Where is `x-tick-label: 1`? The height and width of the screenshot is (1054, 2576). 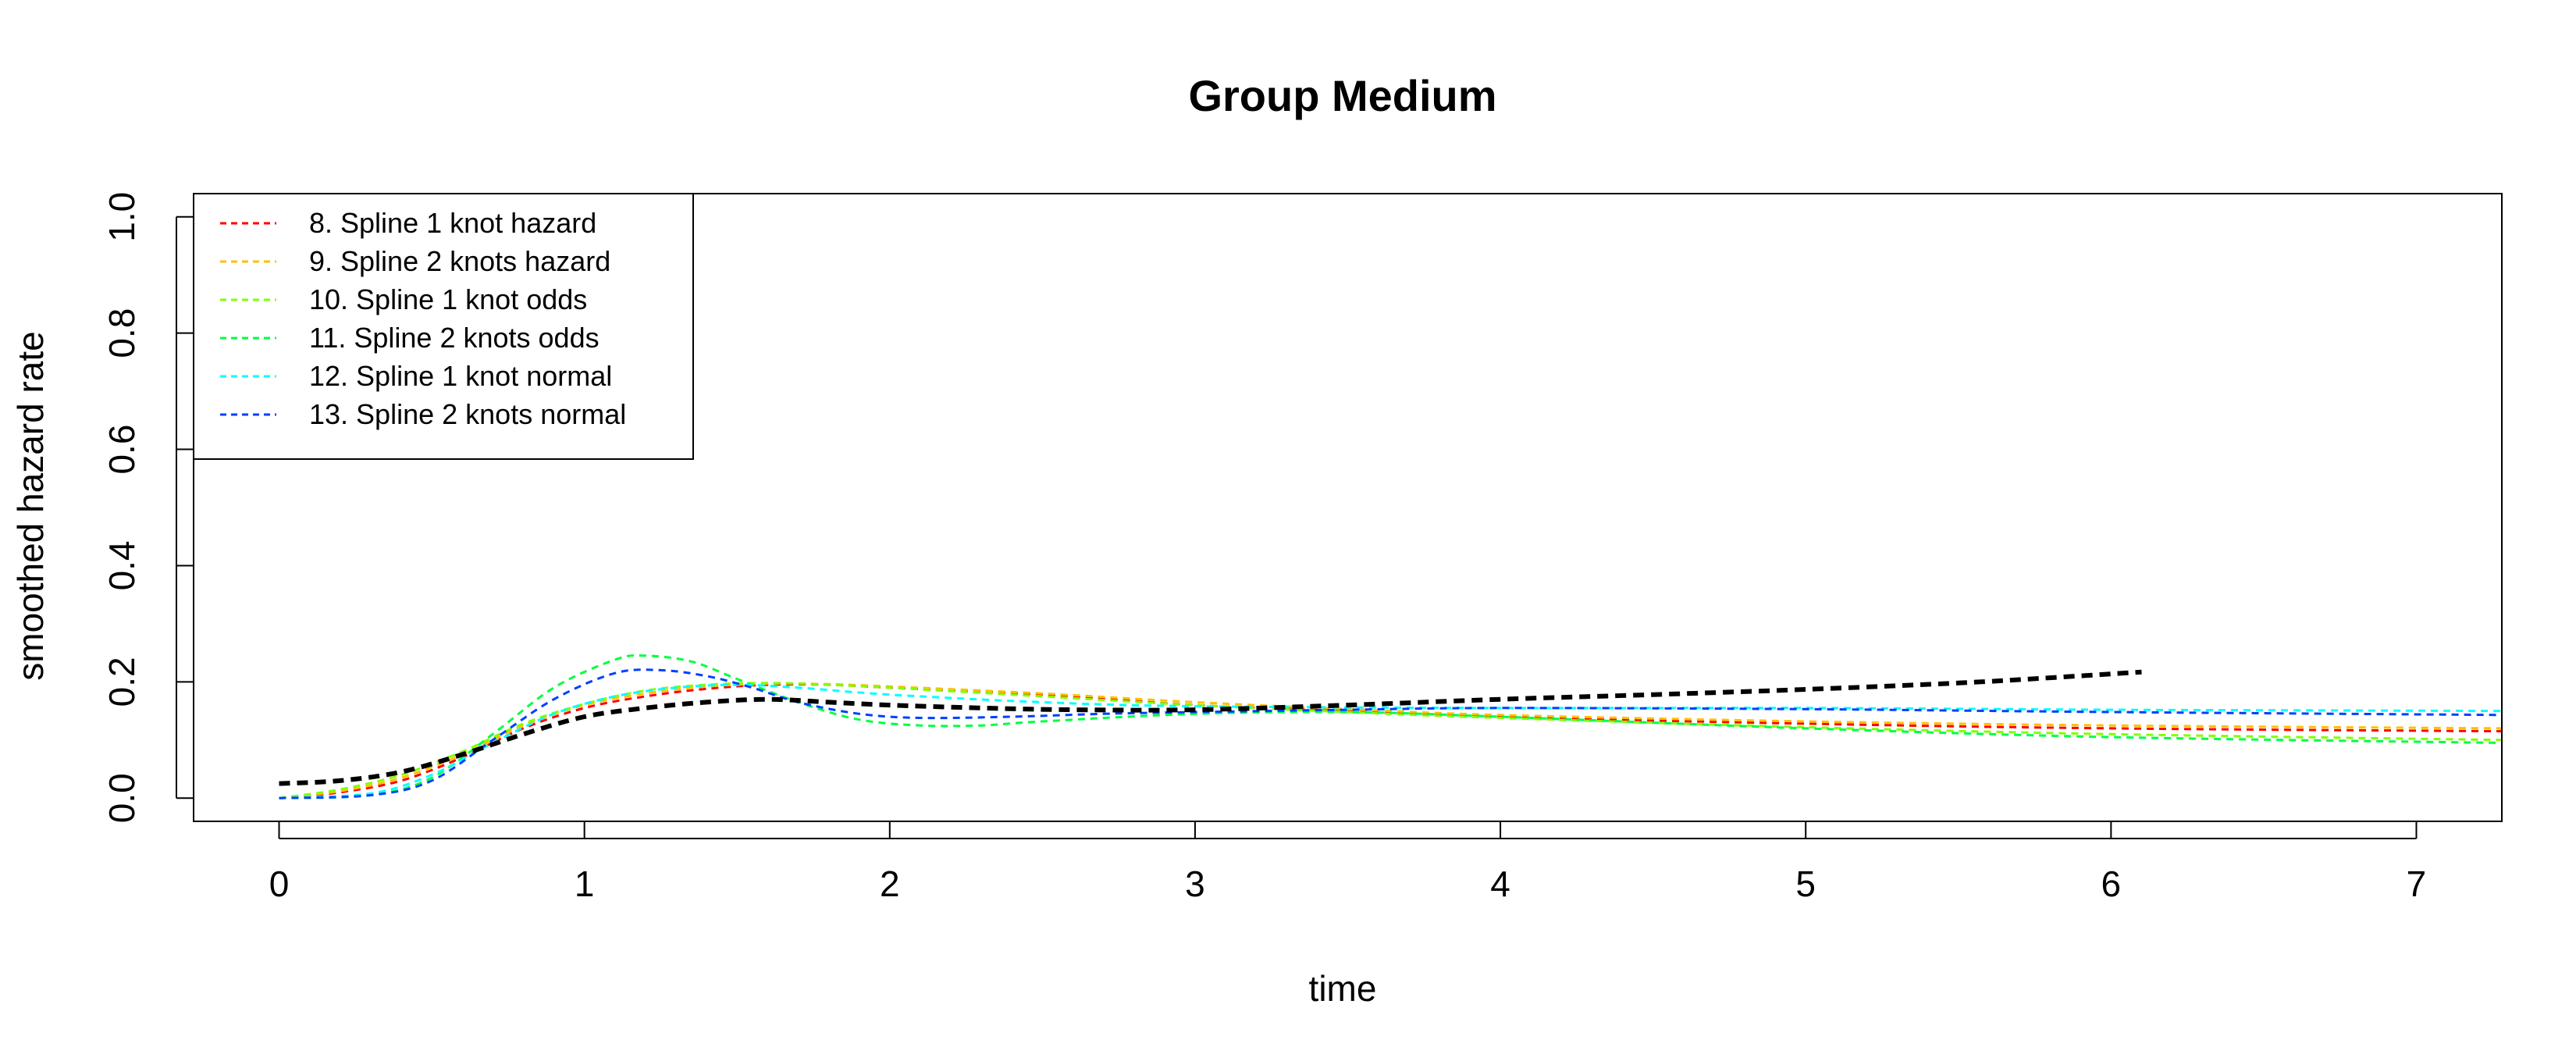
x-tick-label: 1 is located at coordinates (585, 883).